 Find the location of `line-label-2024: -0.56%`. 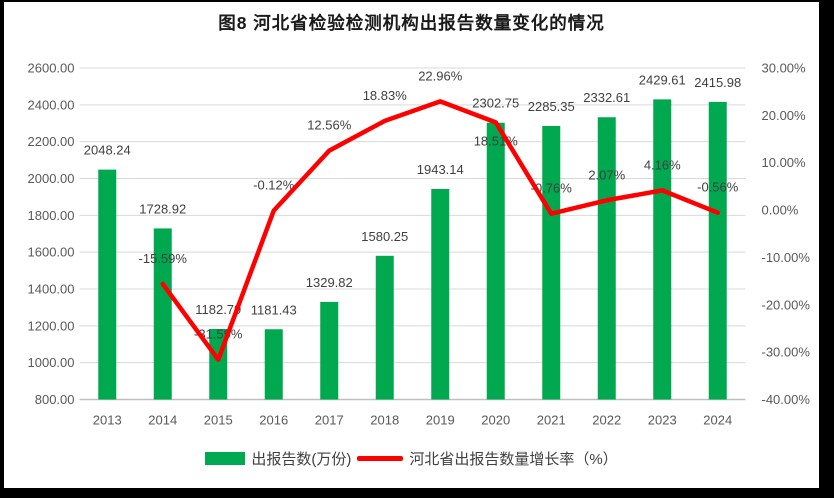

line-label-2024: -0.56% is located at coordinates (718, 187).